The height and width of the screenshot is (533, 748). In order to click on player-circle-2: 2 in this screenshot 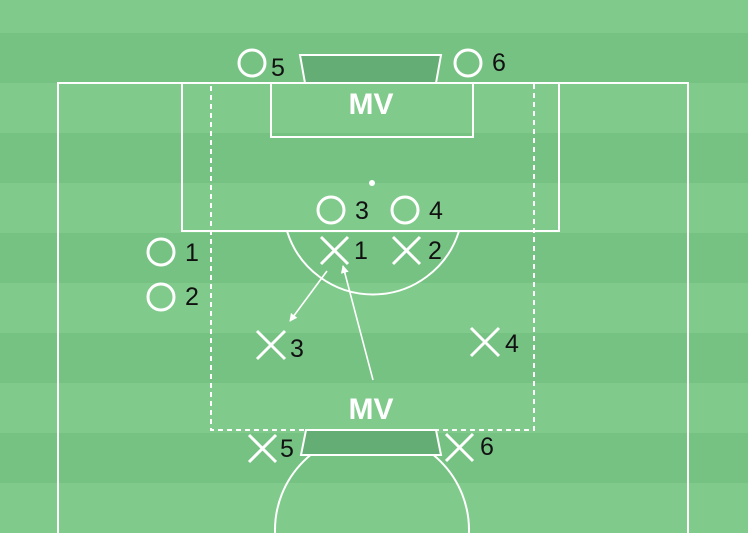, I will do `click(172, 297)`.